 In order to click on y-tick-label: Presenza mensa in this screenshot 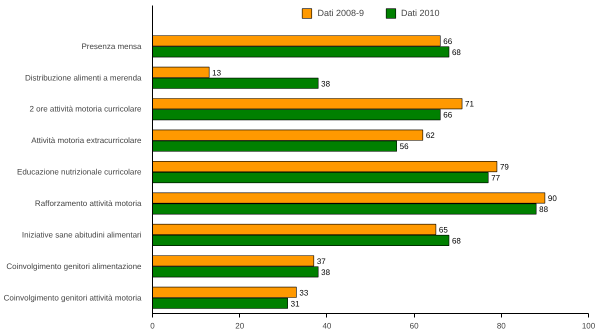, I will do `click(111, 46)`.